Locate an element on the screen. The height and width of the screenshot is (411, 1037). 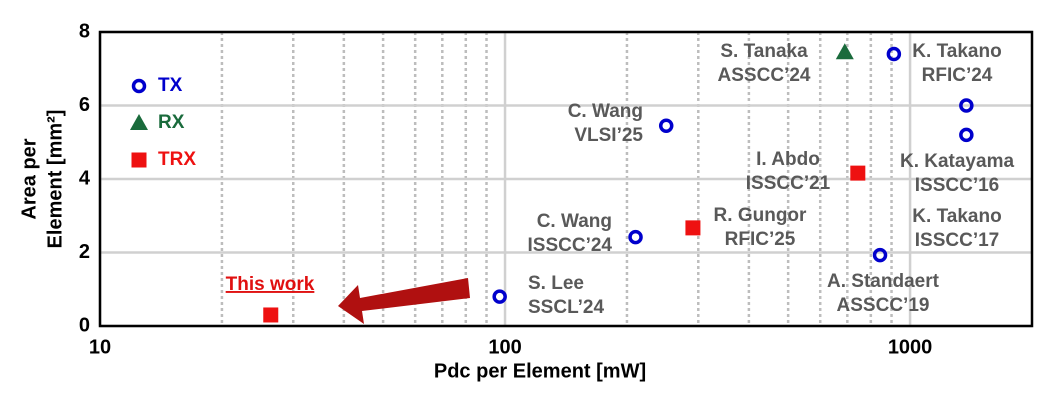
legend-label: TRX is located at coordinates (177, 159).